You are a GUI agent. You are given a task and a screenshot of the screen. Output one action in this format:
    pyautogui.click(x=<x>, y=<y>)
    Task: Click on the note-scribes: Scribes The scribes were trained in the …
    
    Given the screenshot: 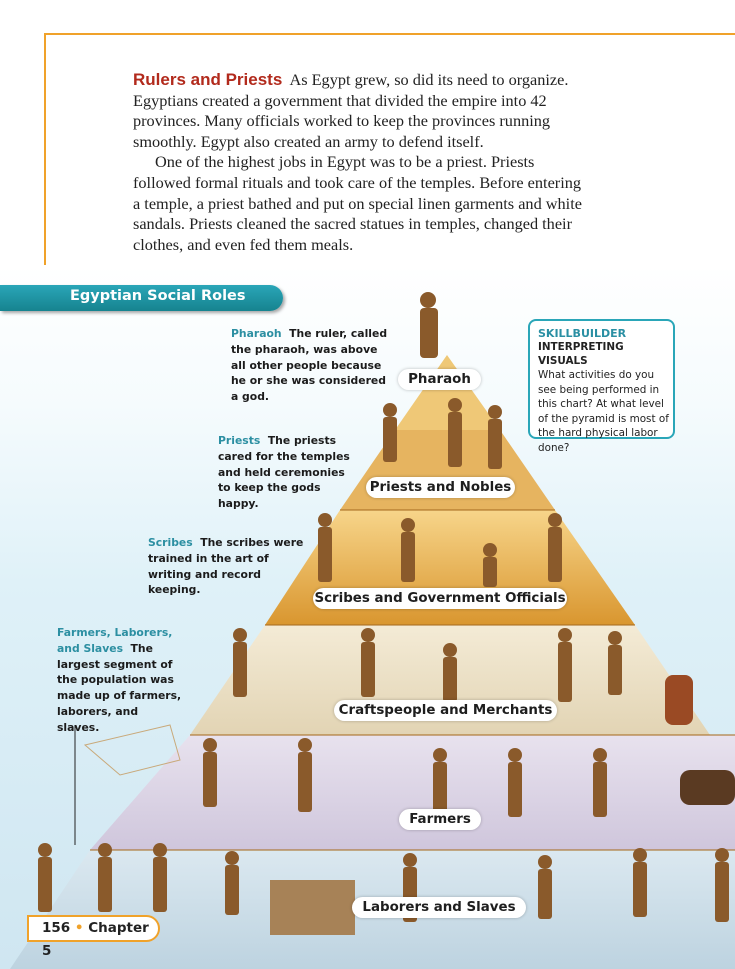 What is the action you would take?
    pyautogui.click(x=227, y=566)
    